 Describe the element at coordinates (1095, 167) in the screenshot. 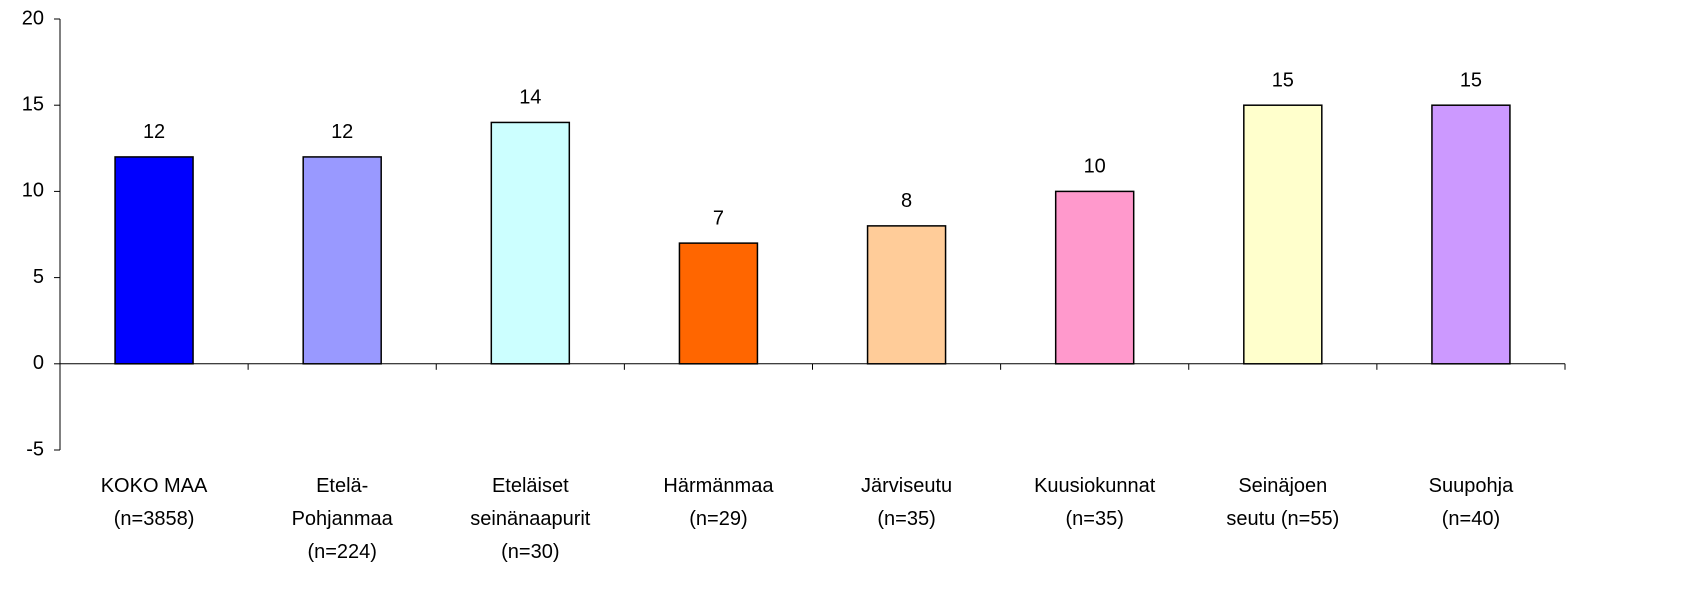

I see `value-label: 10` at that location.